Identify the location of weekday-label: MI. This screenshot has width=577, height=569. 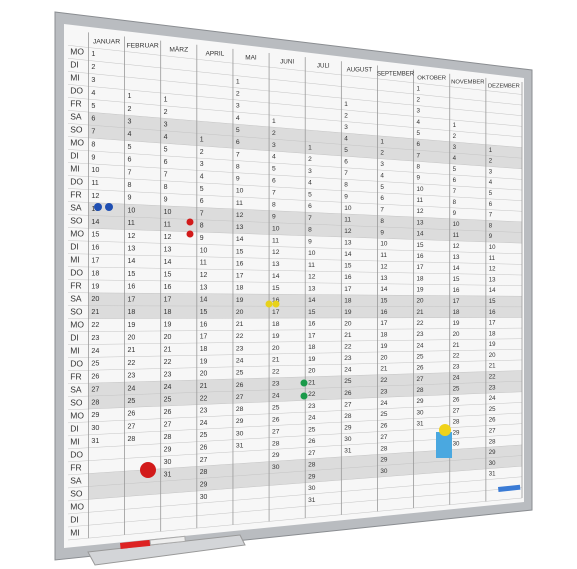
(74, 259).